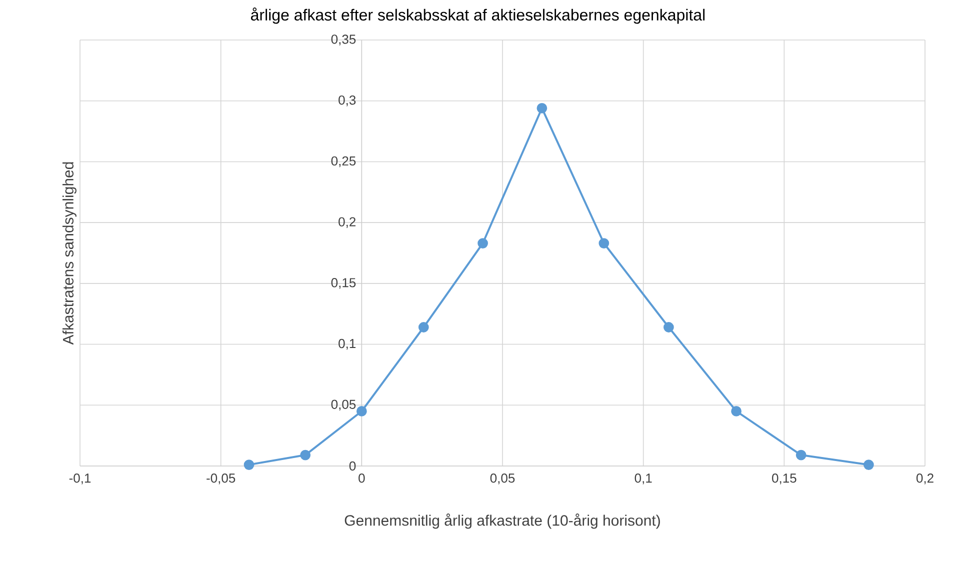 The width and height of the screenshot is (957, 579). Describe the element at coordinates (80, 479) in the screenshot. I see `x-tick-label: -0,1` at that location.